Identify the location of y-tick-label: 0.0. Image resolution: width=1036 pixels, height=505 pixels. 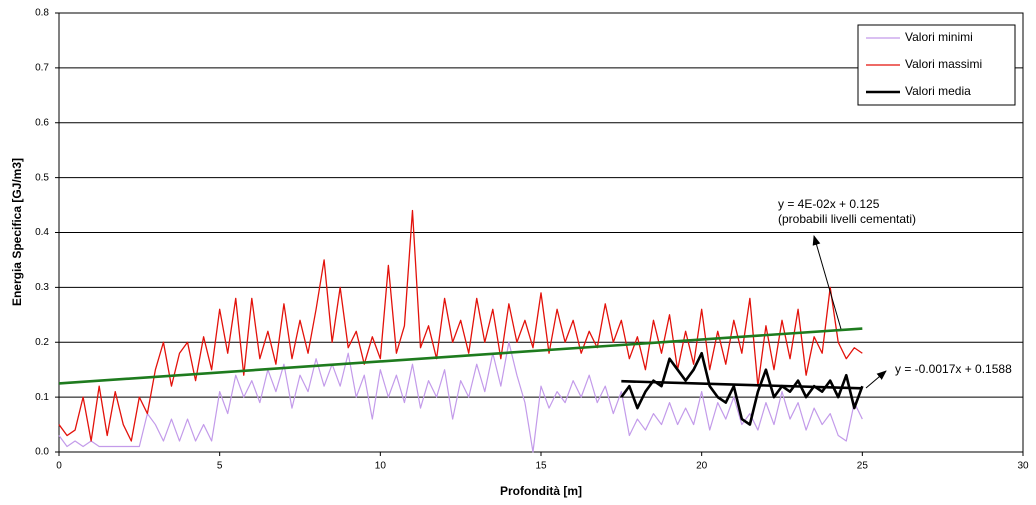
(42, 452).